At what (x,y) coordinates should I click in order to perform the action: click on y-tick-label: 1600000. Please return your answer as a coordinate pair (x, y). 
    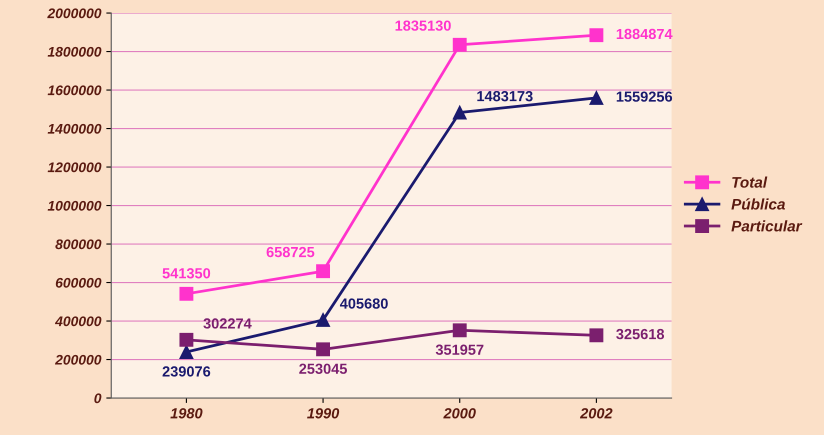
    Looking at the image, I should click on (75, 90).